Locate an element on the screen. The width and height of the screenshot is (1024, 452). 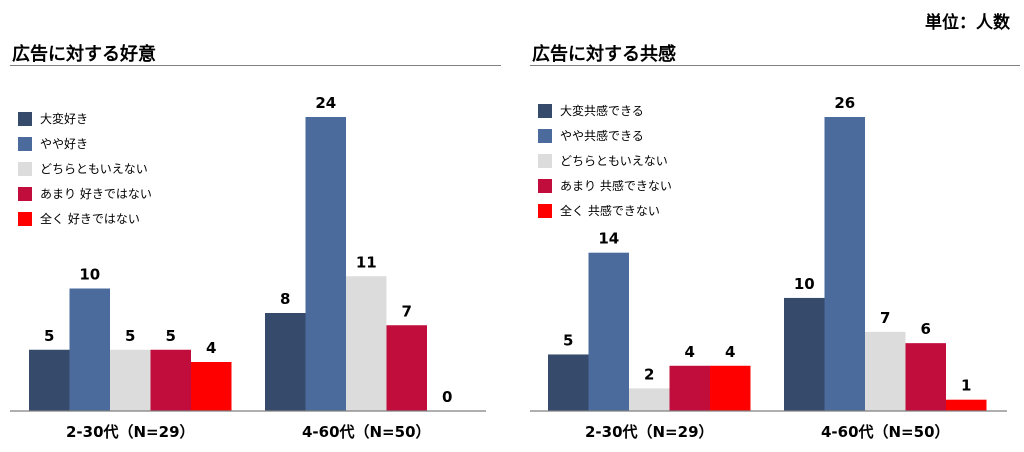
legend-item: 大変共感できる is located at coordinates (605, 110).